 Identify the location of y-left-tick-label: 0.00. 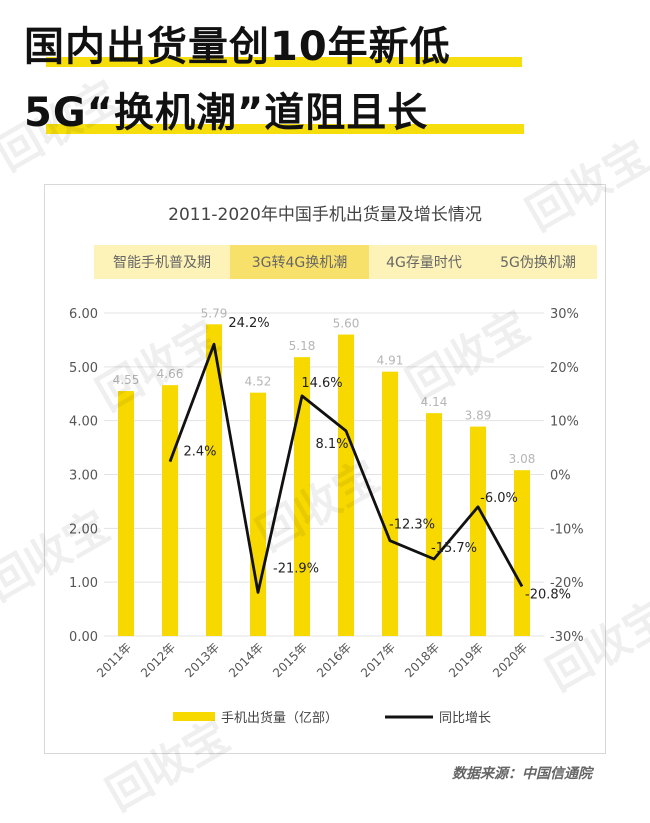
(83, 637).